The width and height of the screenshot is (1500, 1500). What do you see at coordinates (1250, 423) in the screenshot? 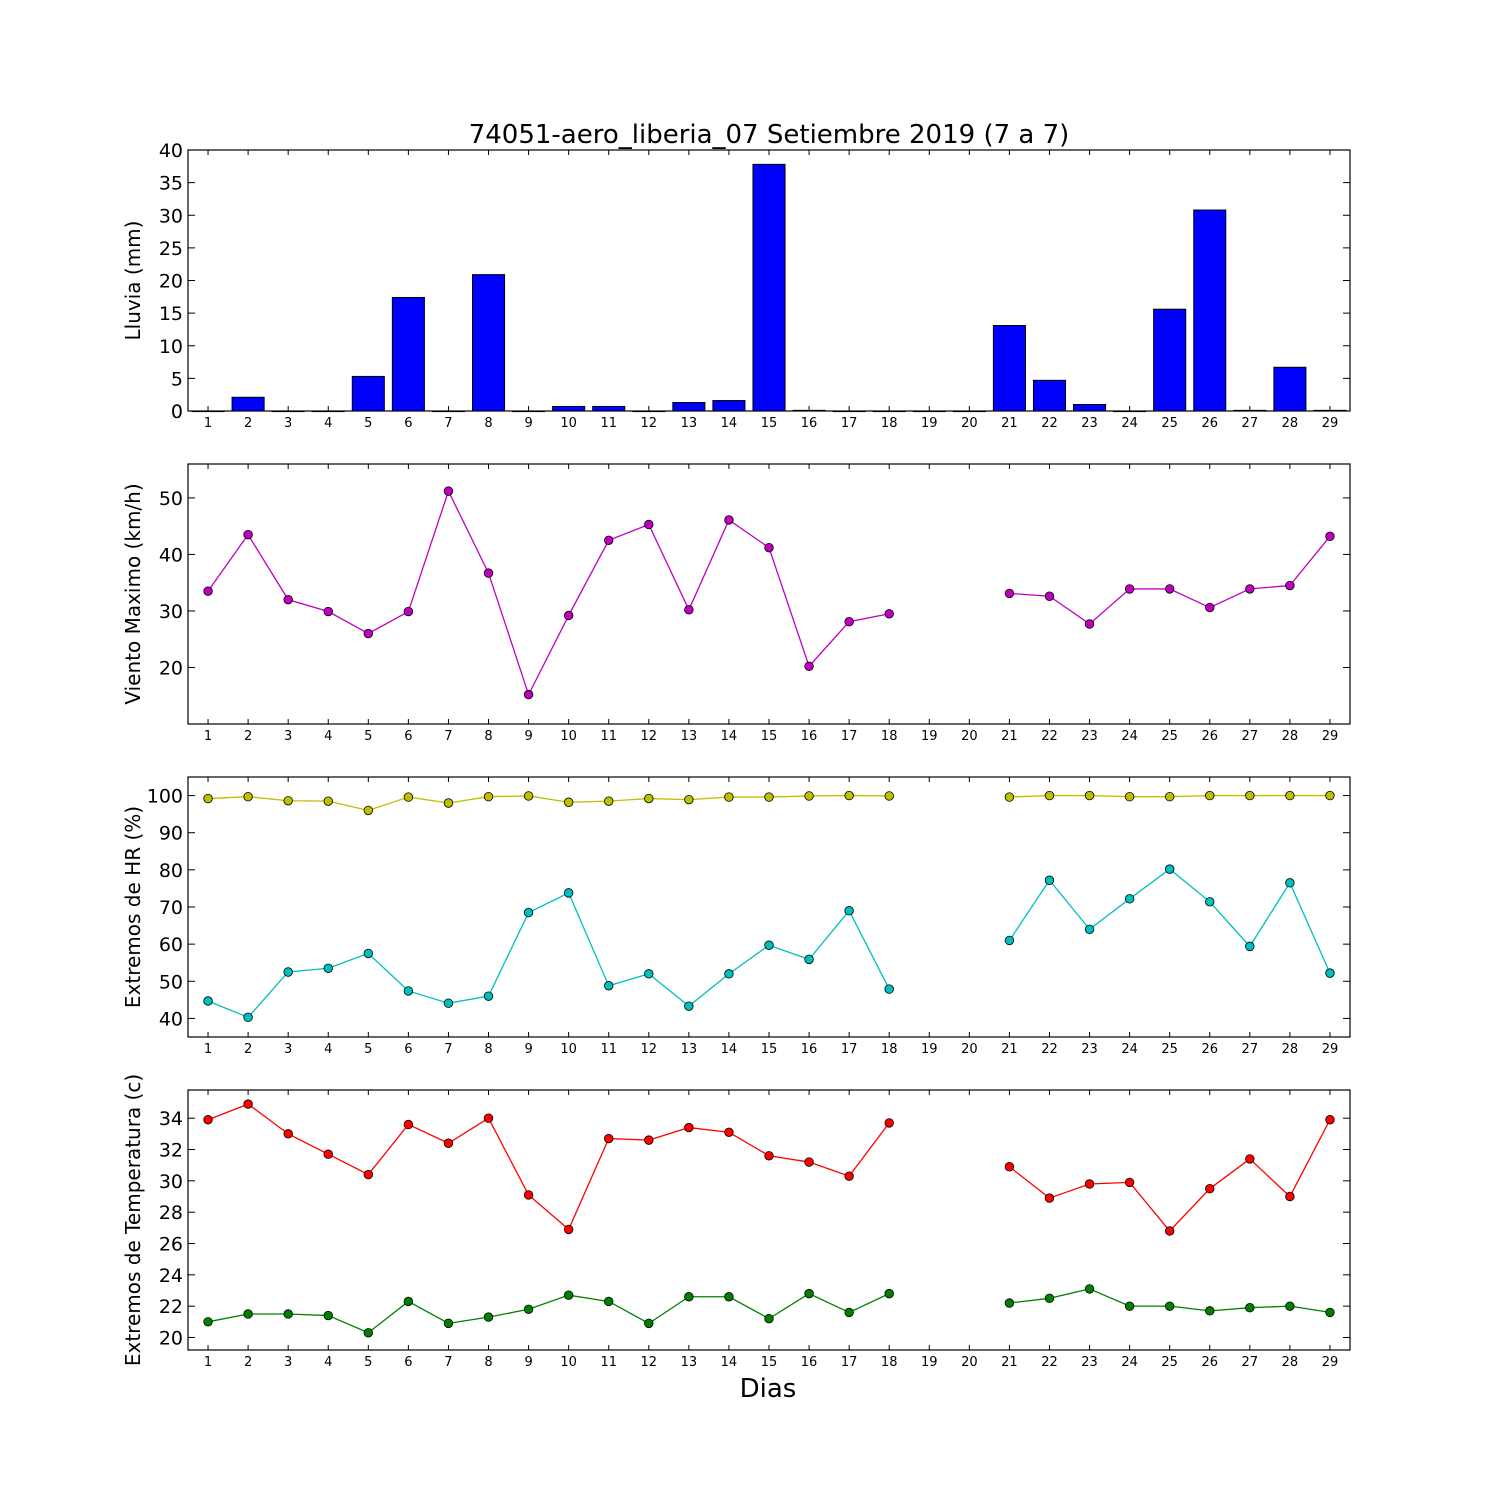
I see `x-tick-label: 27` at bounding box center [1250, 423].